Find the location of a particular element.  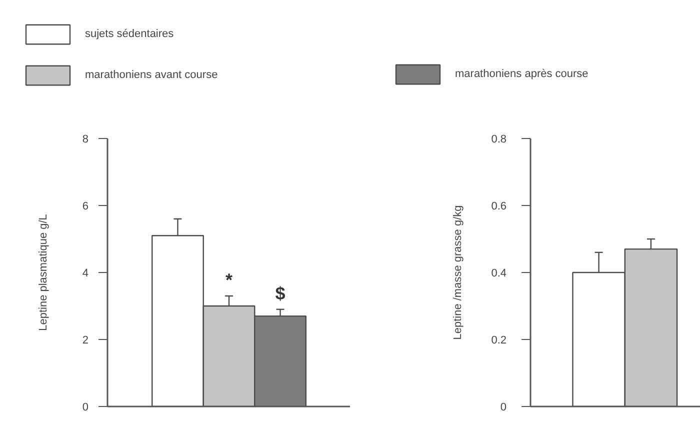

legend-label: marathoniens avant course is located at coordinates (151, 75).